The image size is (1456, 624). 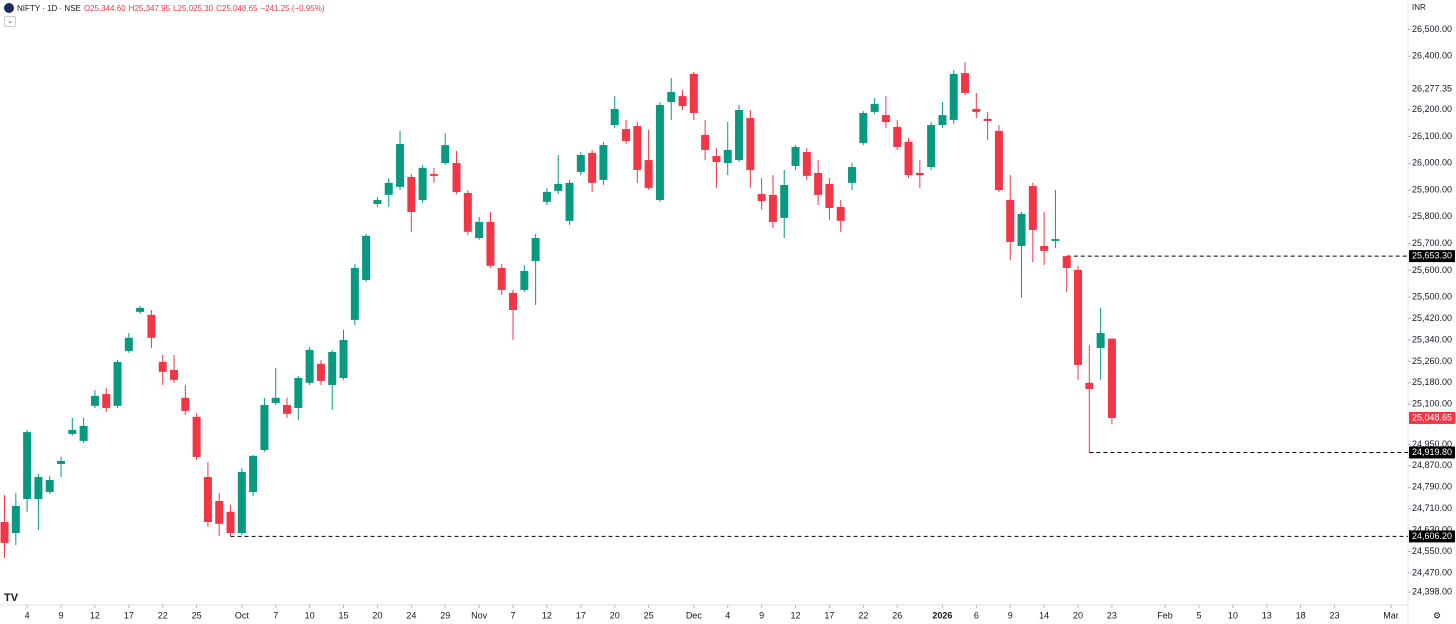 I want to click on price-line-label: 24,606.20, so click(x=1432, y=536).